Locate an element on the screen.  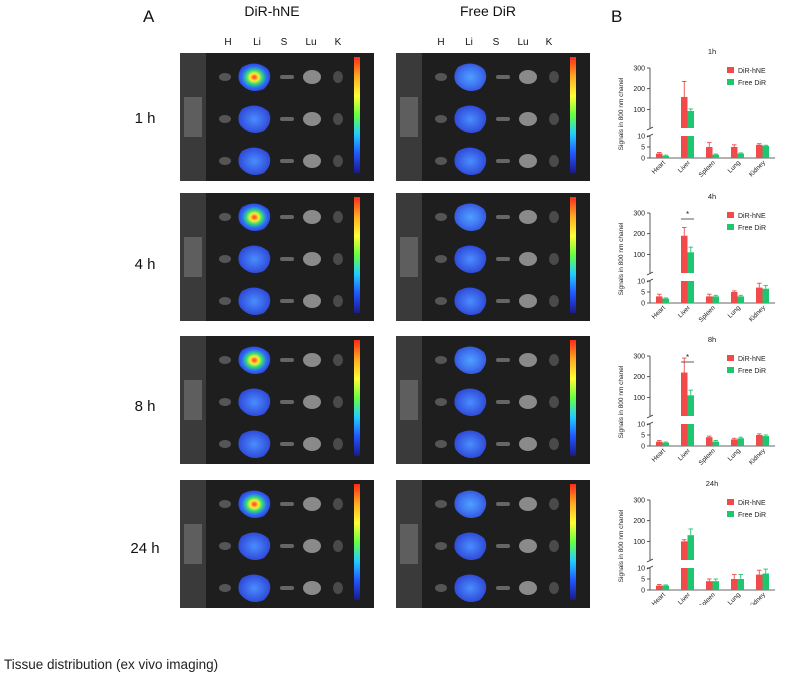
organ-header-k-hne: K is located at coordinates (338, 42).